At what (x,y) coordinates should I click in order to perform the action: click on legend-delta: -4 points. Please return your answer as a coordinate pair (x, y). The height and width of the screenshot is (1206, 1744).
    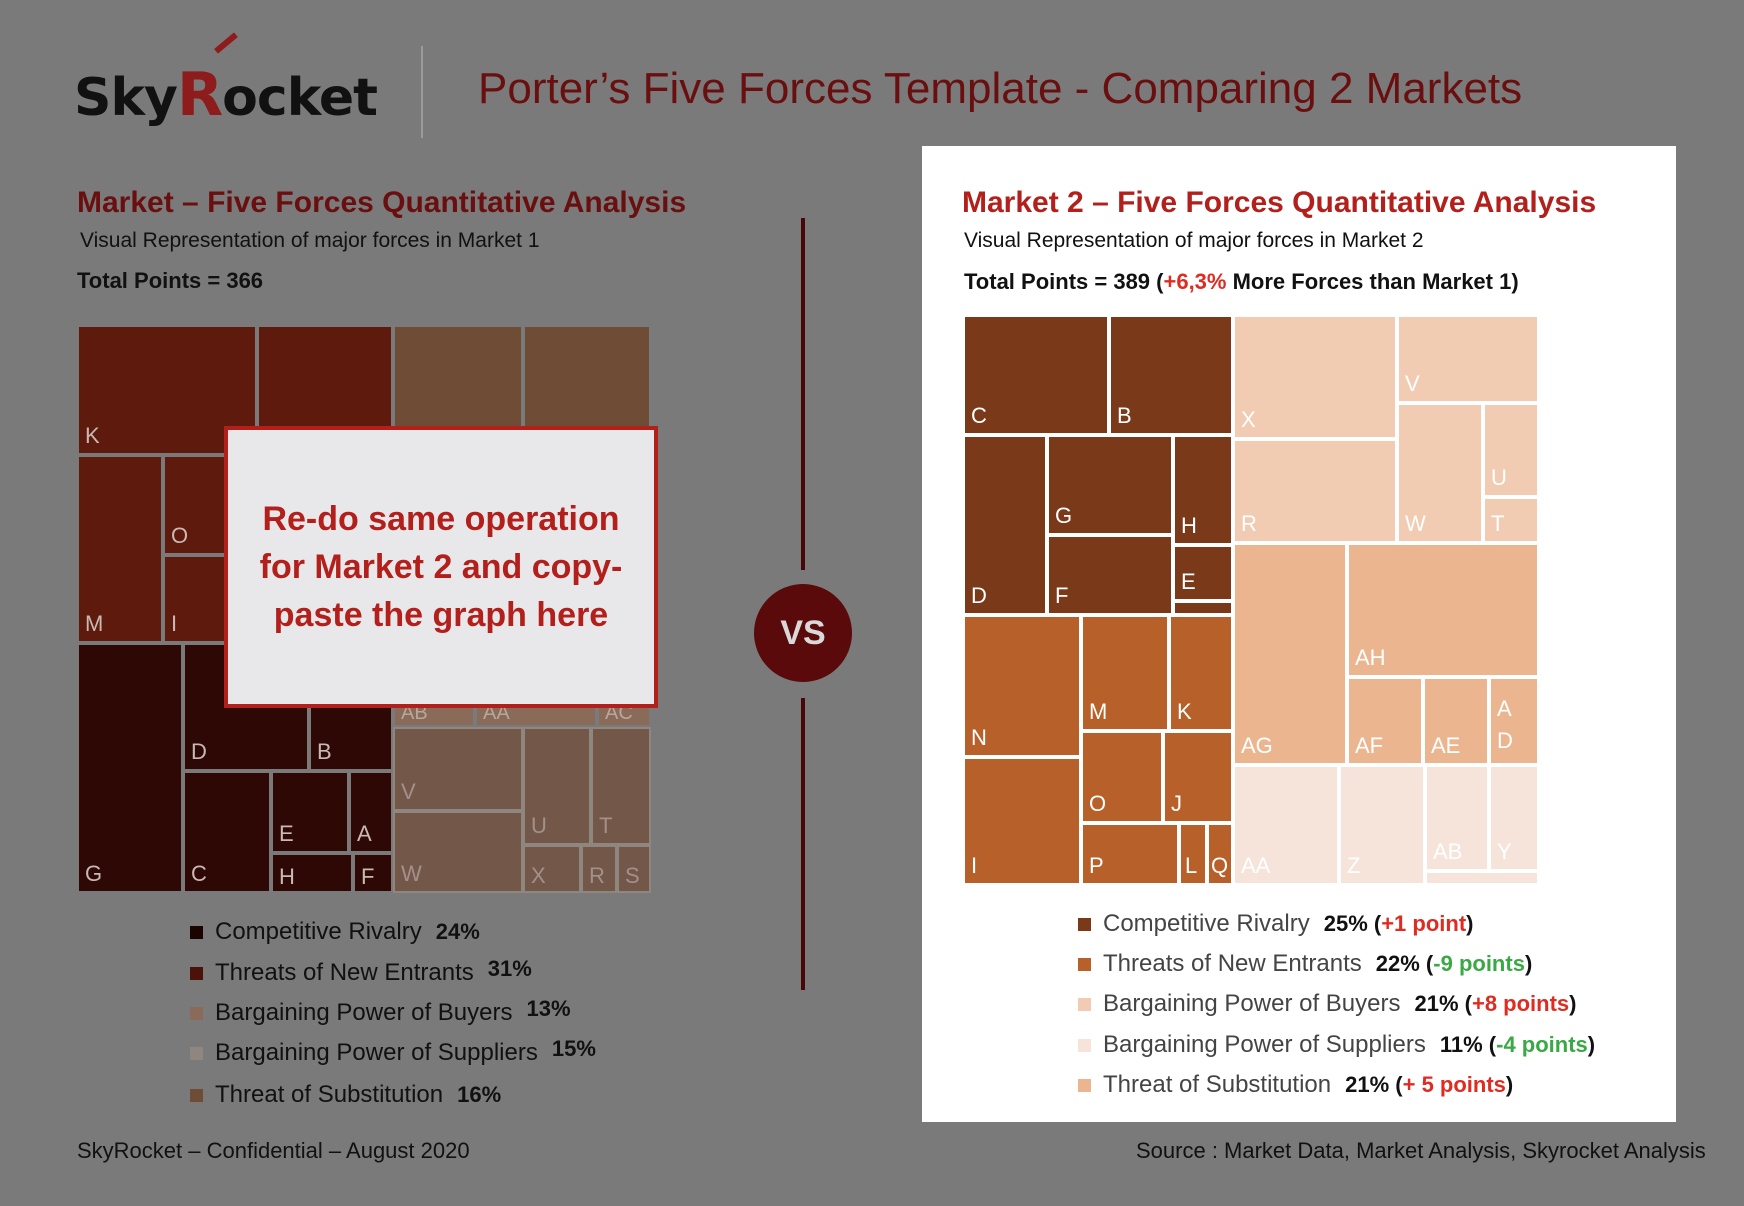
    Looking at the image, I should click on (1542, 1044).